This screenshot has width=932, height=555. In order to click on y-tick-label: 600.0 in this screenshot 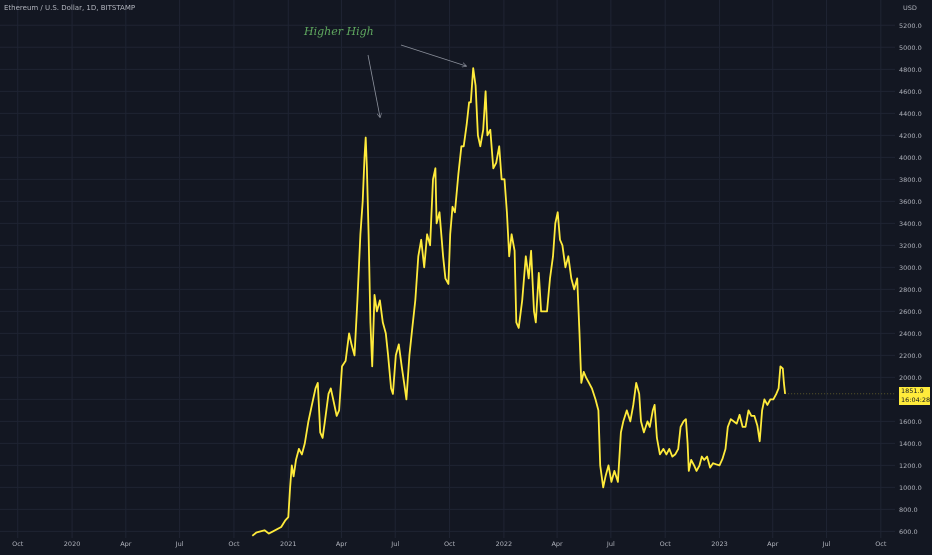, I will do `click(908, 532)`.